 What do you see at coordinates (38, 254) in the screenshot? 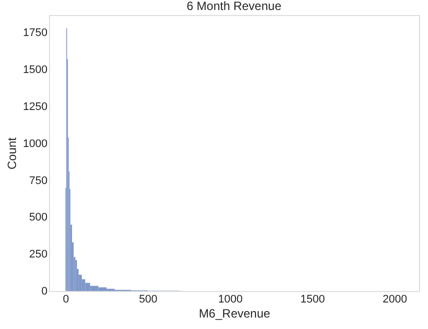
I see `y-tick-label: 250` at bounding box center [38, 254].